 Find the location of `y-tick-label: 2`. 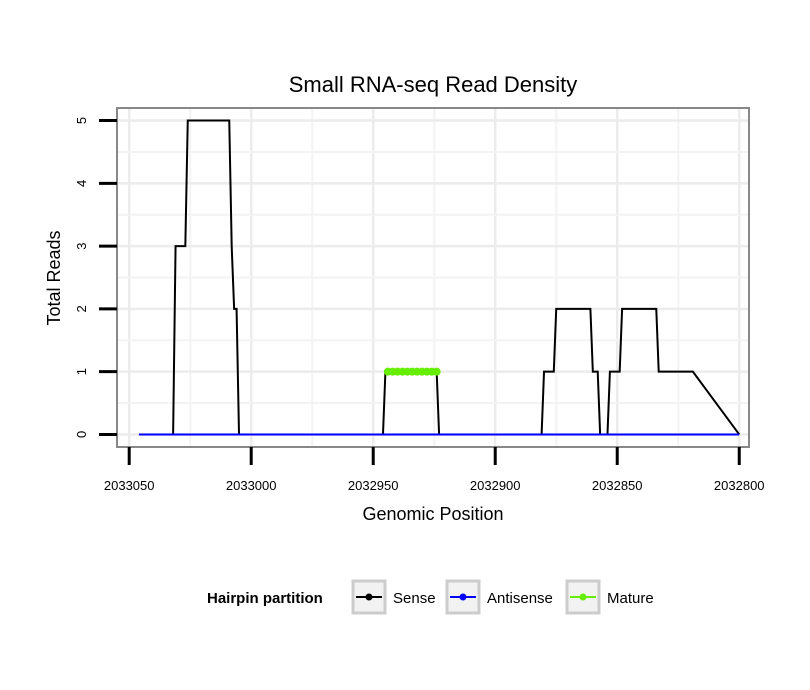

y-tick-label: 2 is located at coordinates (81, 308).